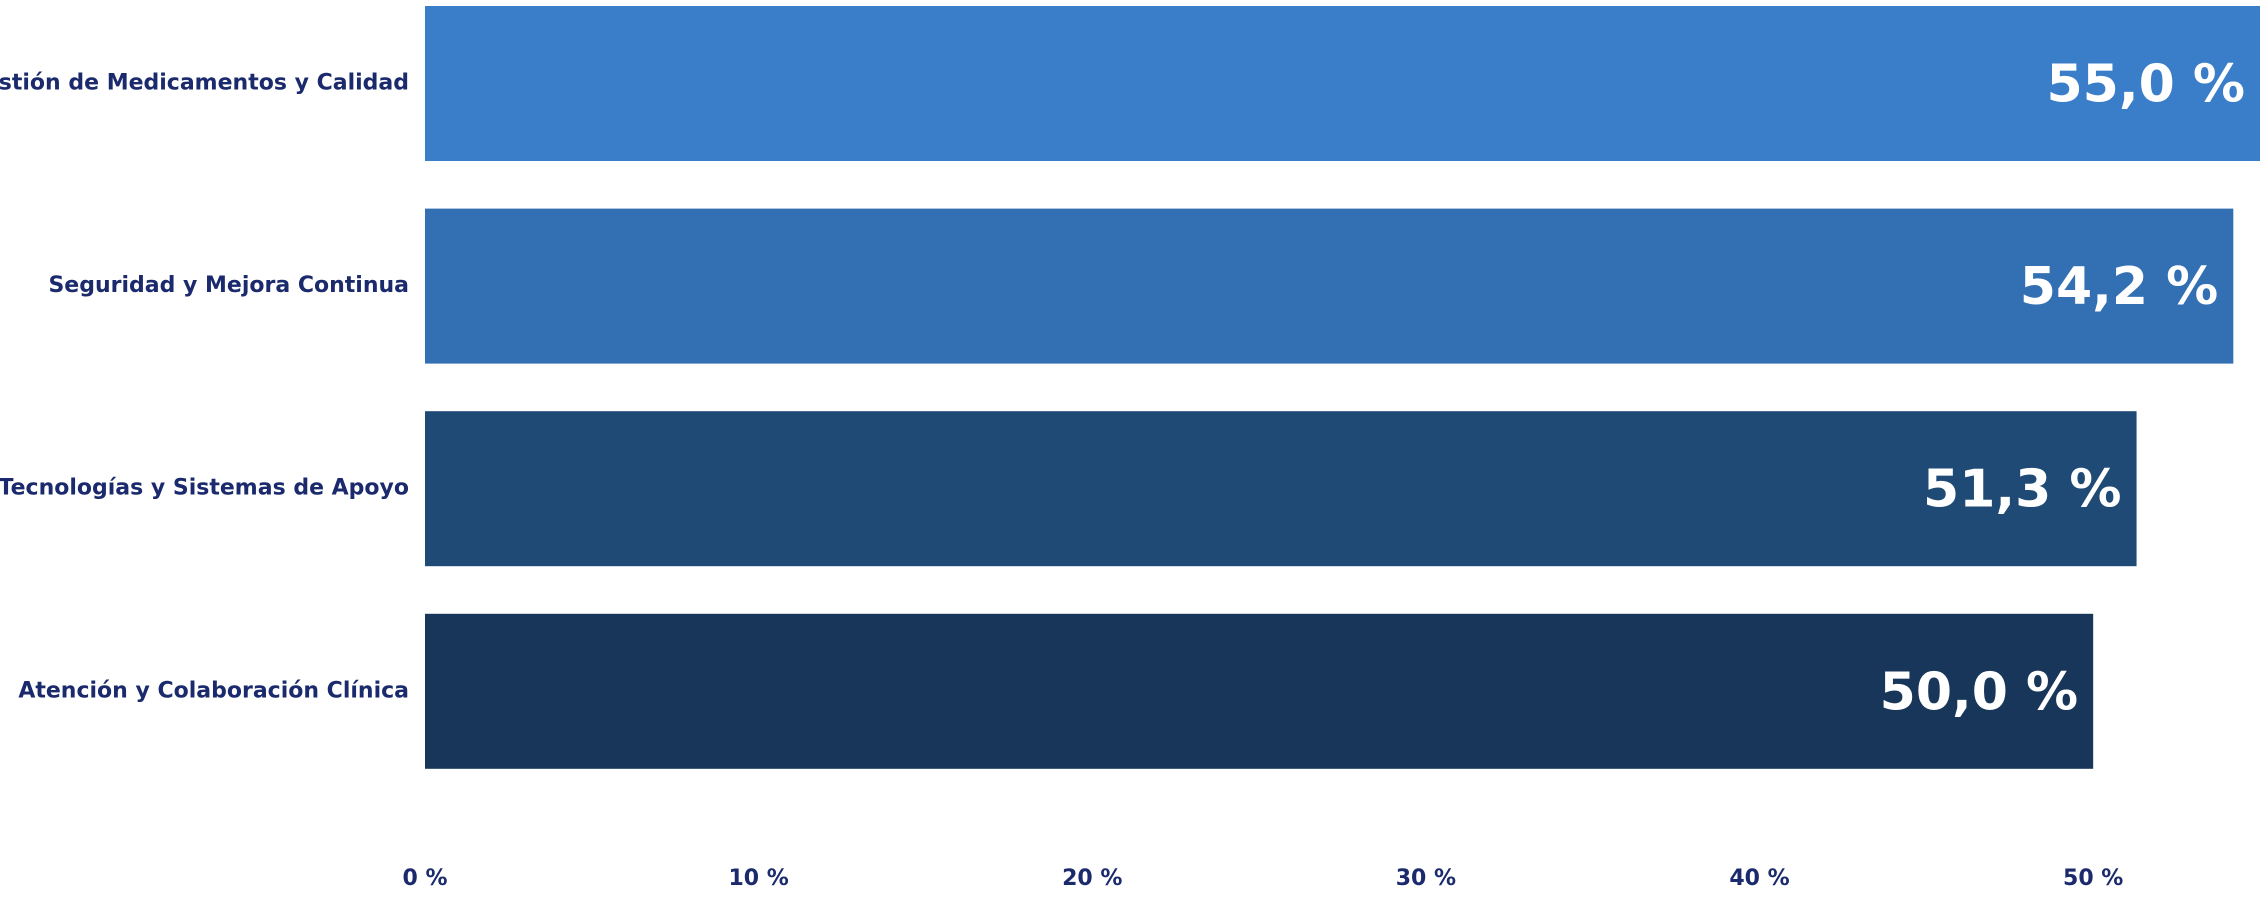 The width and height of the screenshot is (2268, 897). What do you see at coordinates (1426, 878) in the screenshot?
I see `x-tick-label: 30 %` at bounding box center [1426, 878].